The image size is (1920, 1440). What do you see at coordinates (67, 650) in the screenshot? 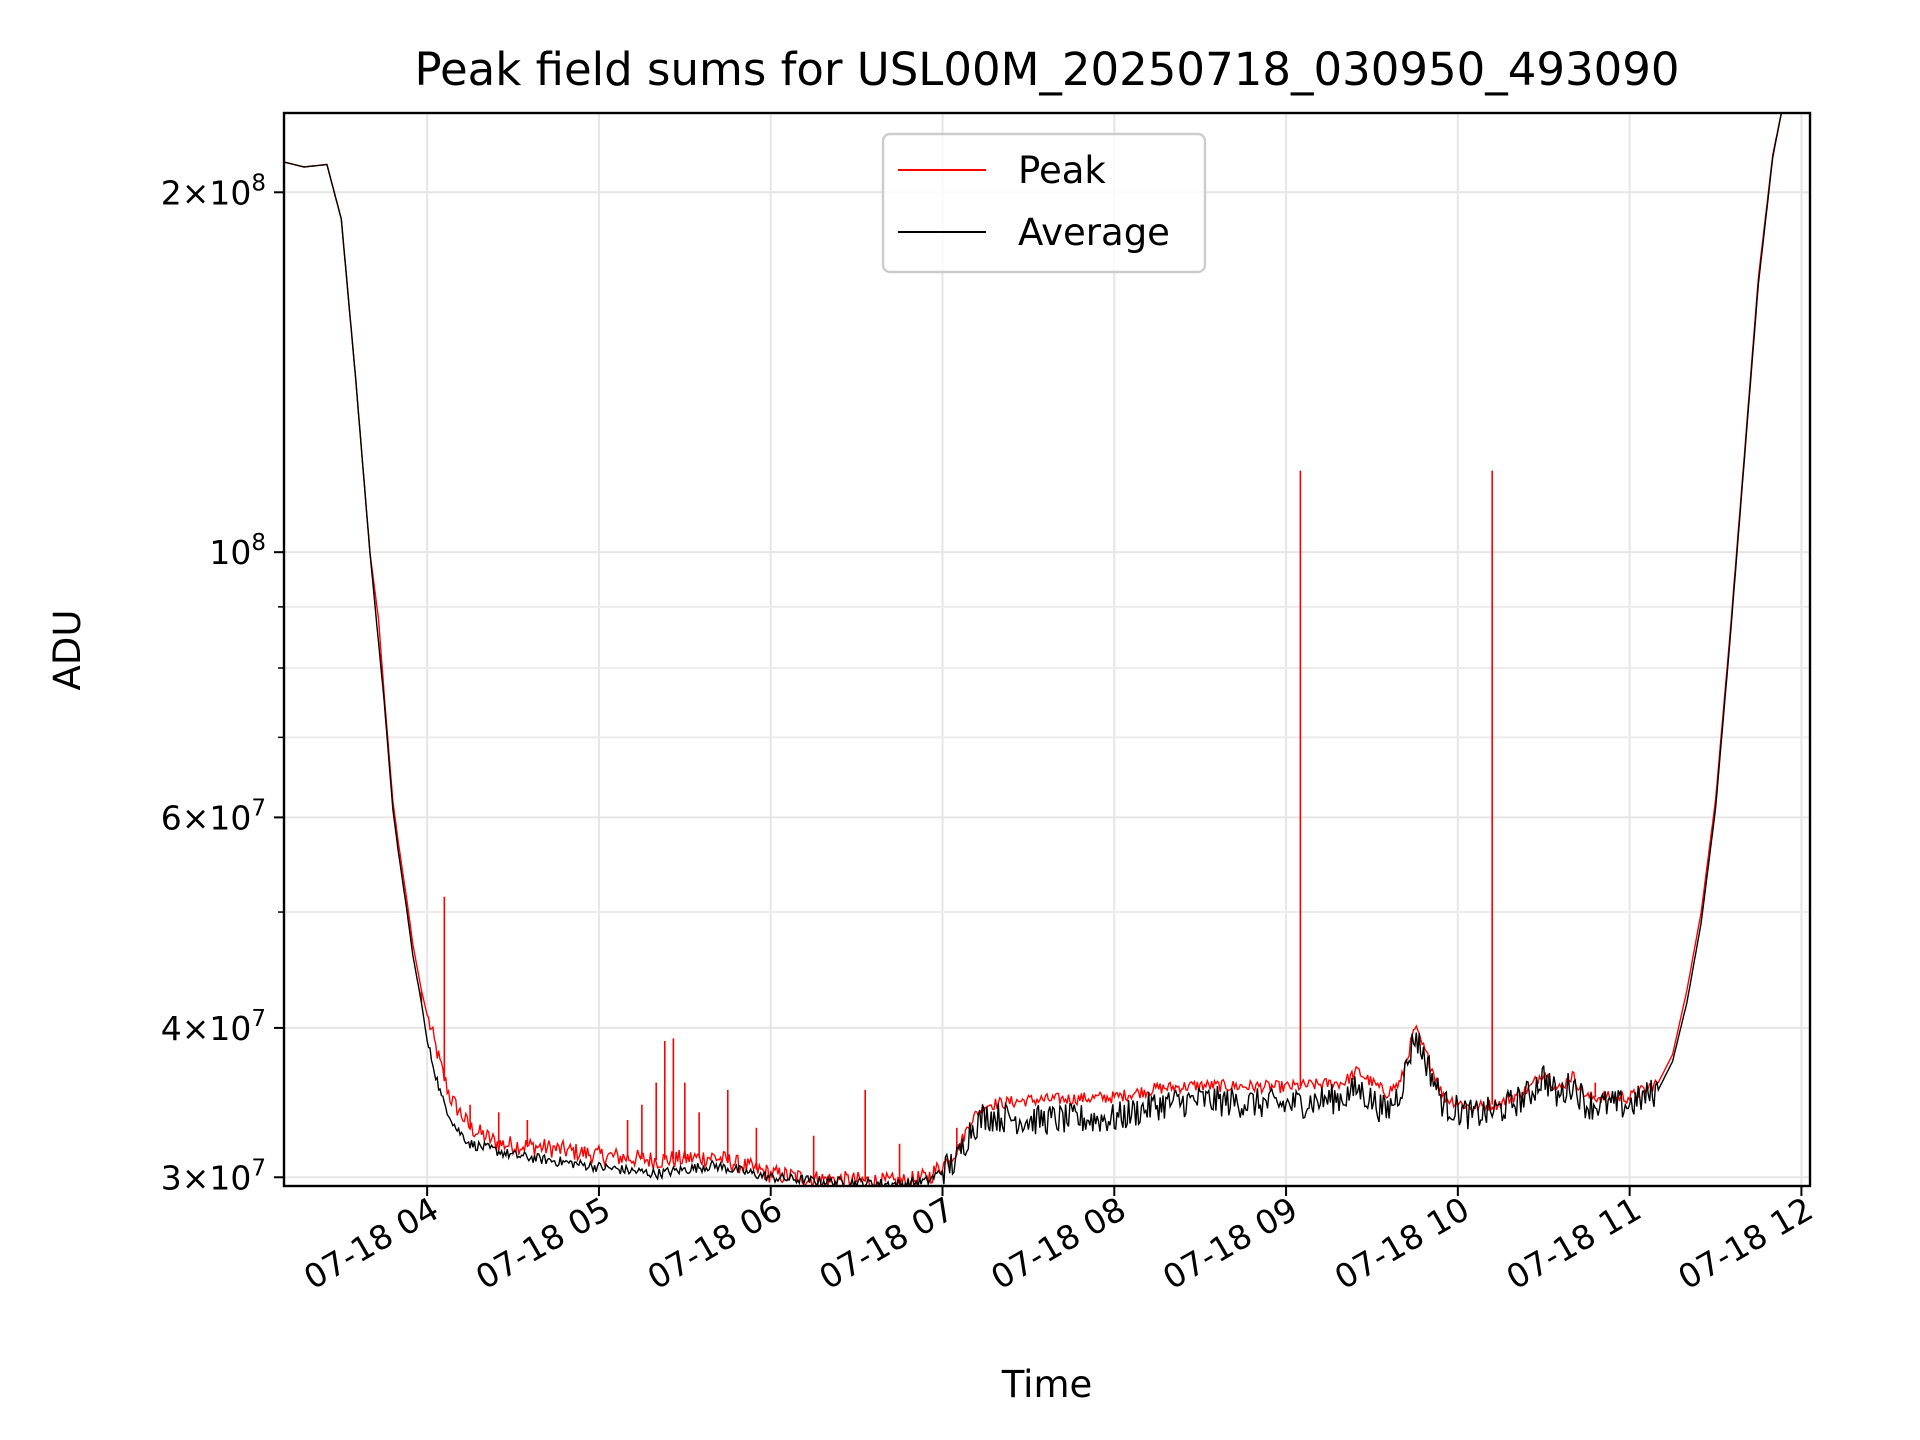
I see `y-axis-label: ADU` at bounding box center [67, 650].